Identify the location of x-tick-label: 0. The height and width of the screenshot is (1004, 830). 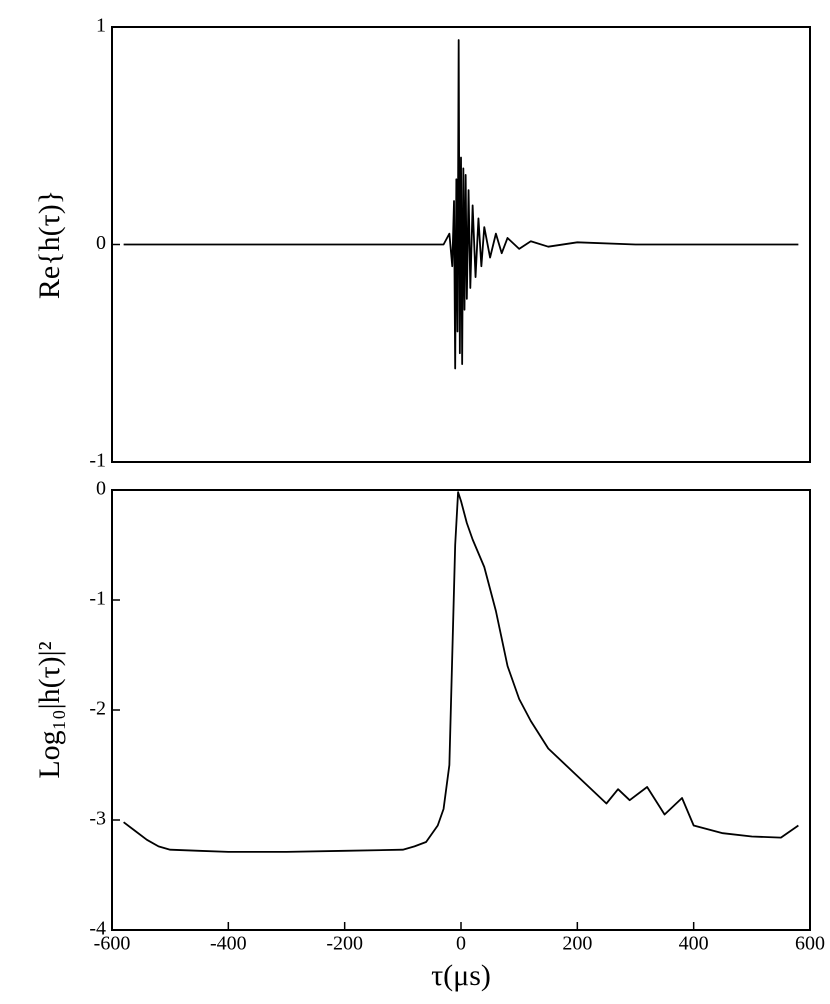
(461, 944).